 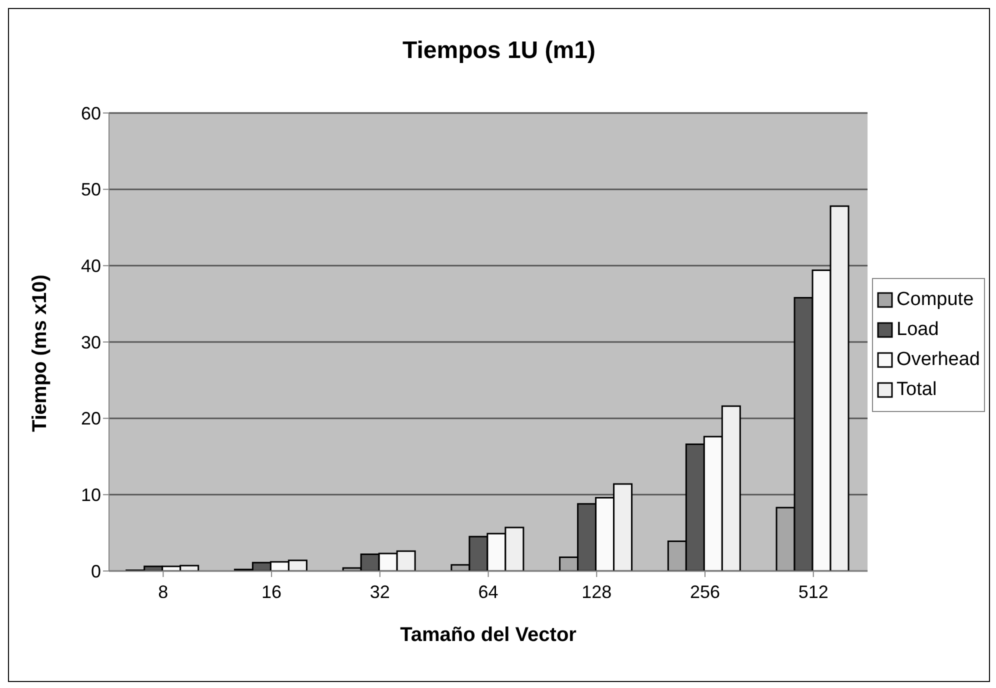 I want to click on x-tick-label: 8, so click(x=163, y=592).